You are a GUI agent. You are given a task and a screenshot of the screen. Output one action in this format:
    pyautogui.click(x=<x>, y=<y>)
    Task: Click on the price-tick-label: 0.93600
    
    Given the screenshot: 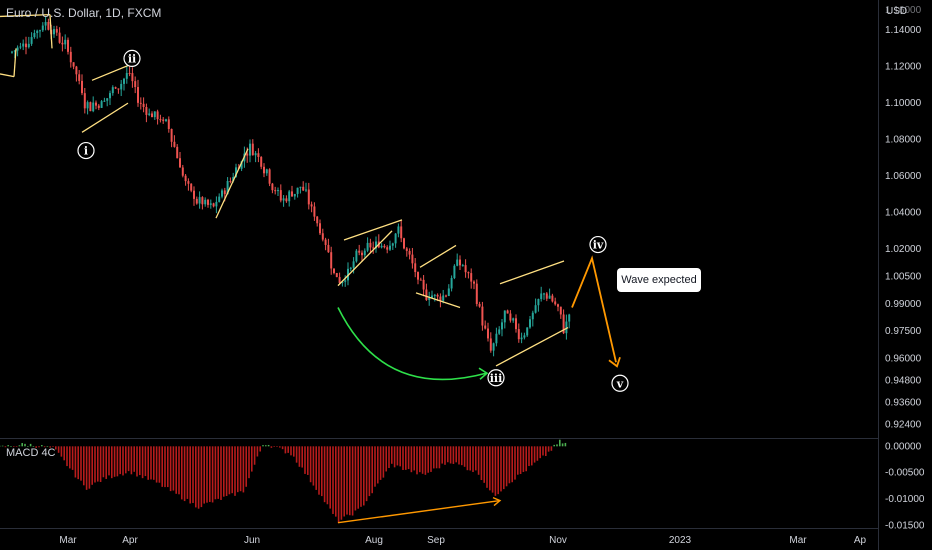 What is the action you would take?
    pyautogui.click(x=903, y=402)
    